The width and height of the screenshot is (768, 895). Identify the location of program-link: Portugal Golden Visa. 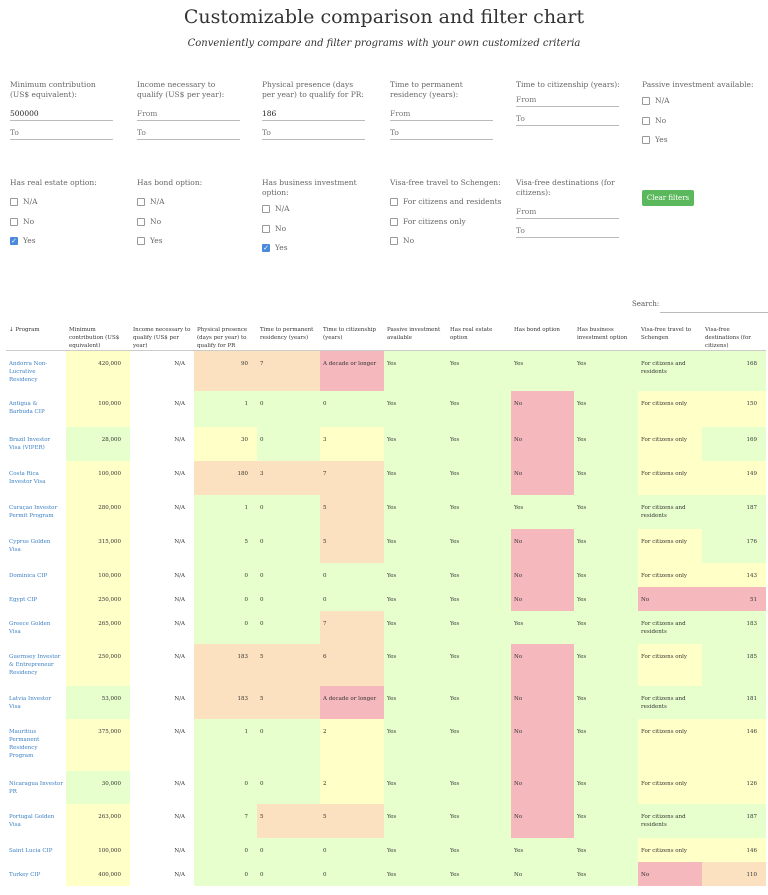
(36, 820).